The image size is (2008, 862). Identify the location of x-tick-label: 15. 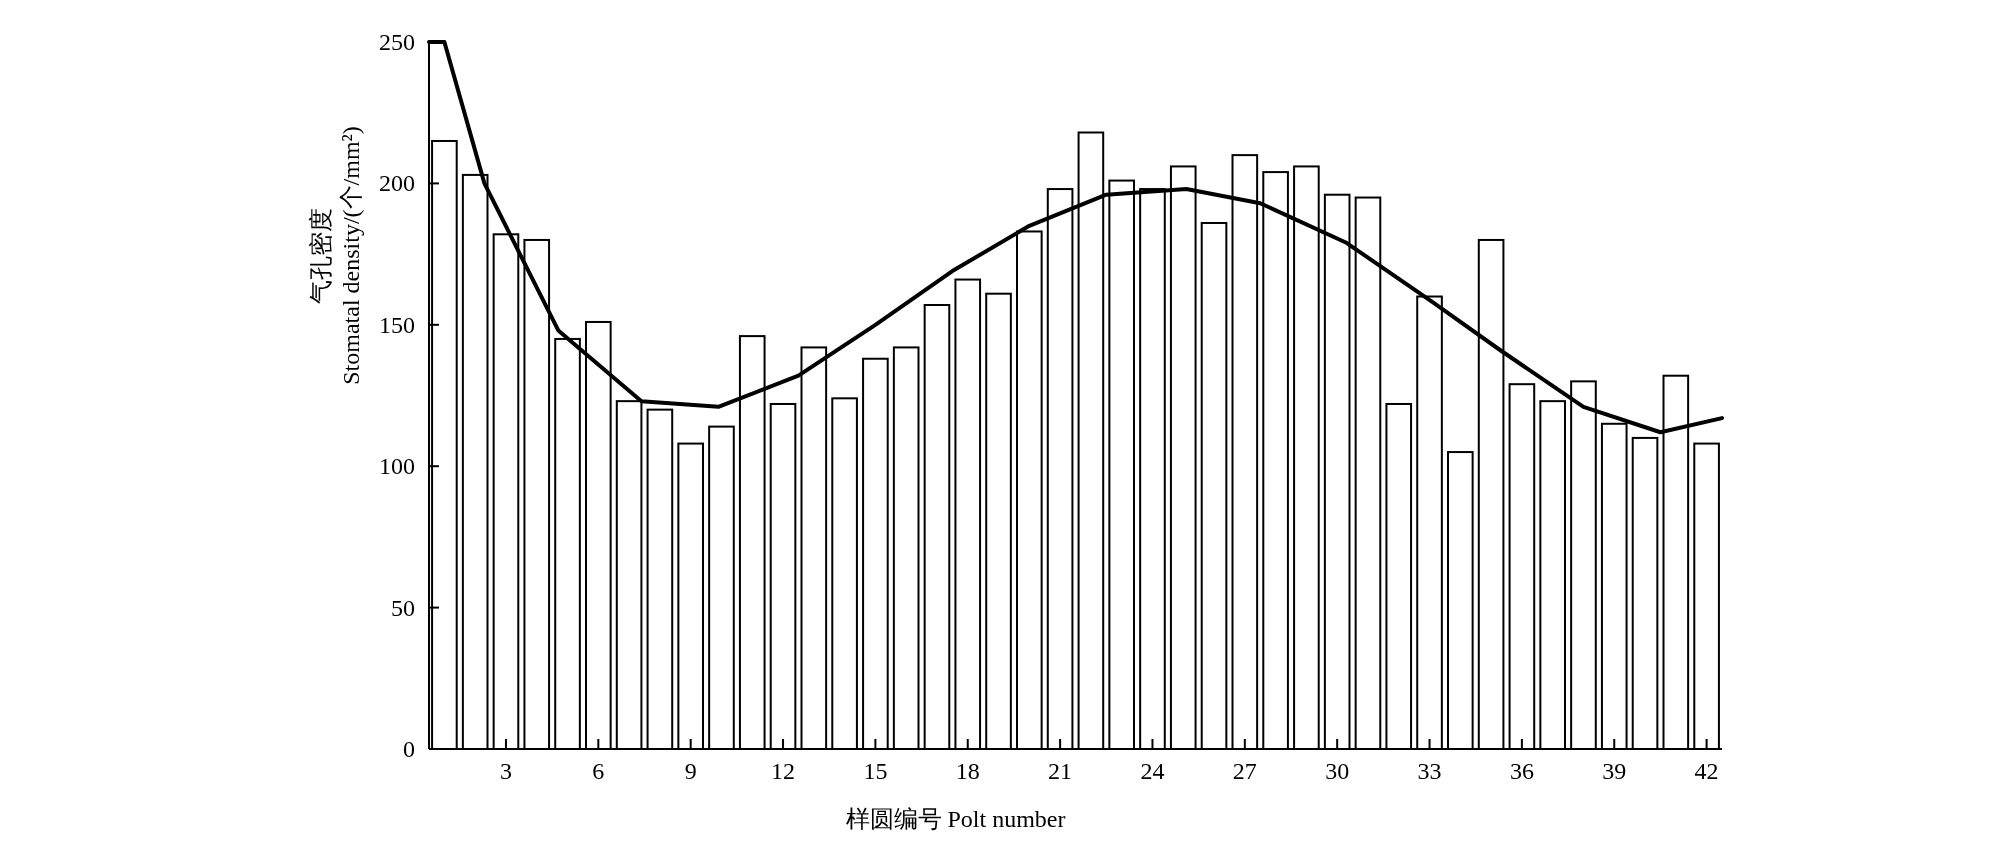
(875, 771).